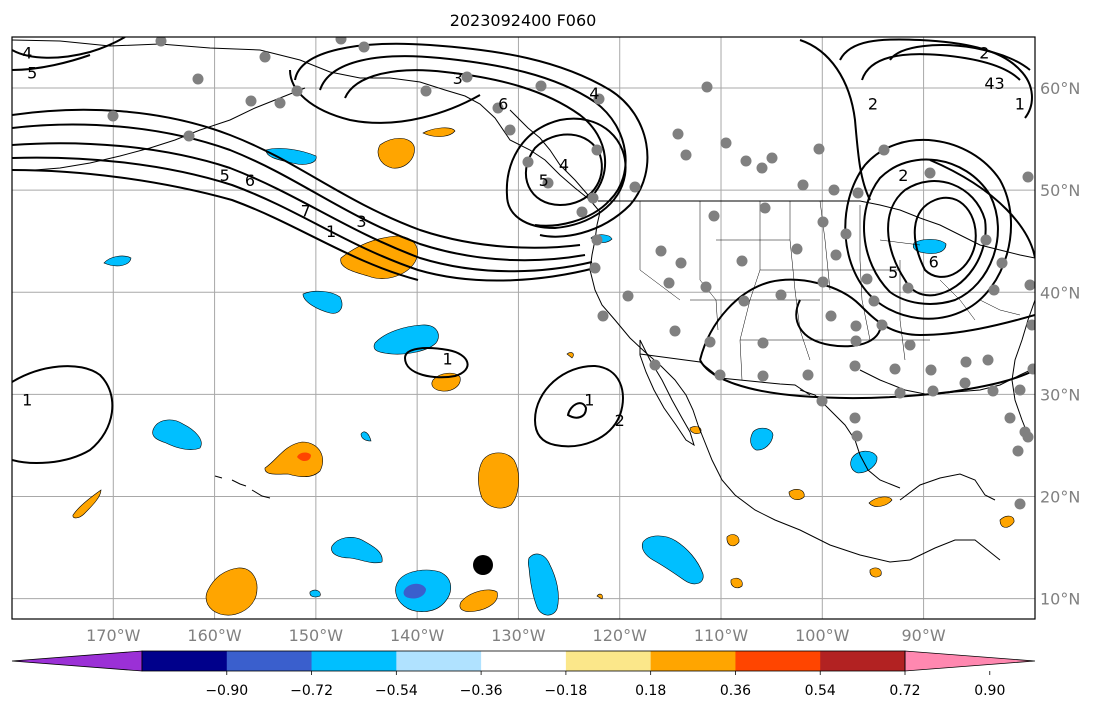  What do you see at coordinates (721, 635) in the screenshot?
I see `lon-tick-label: 110°W` at bounding box center [721, 635].